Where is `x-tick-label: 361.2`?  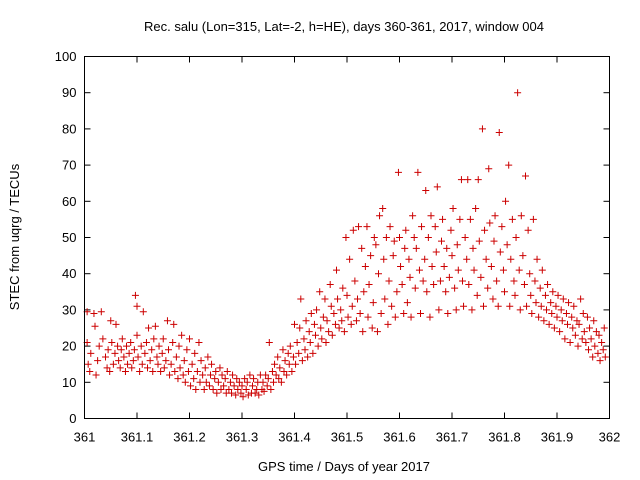 x-tick-label: 361.2 is located at coordinates (189, 437).